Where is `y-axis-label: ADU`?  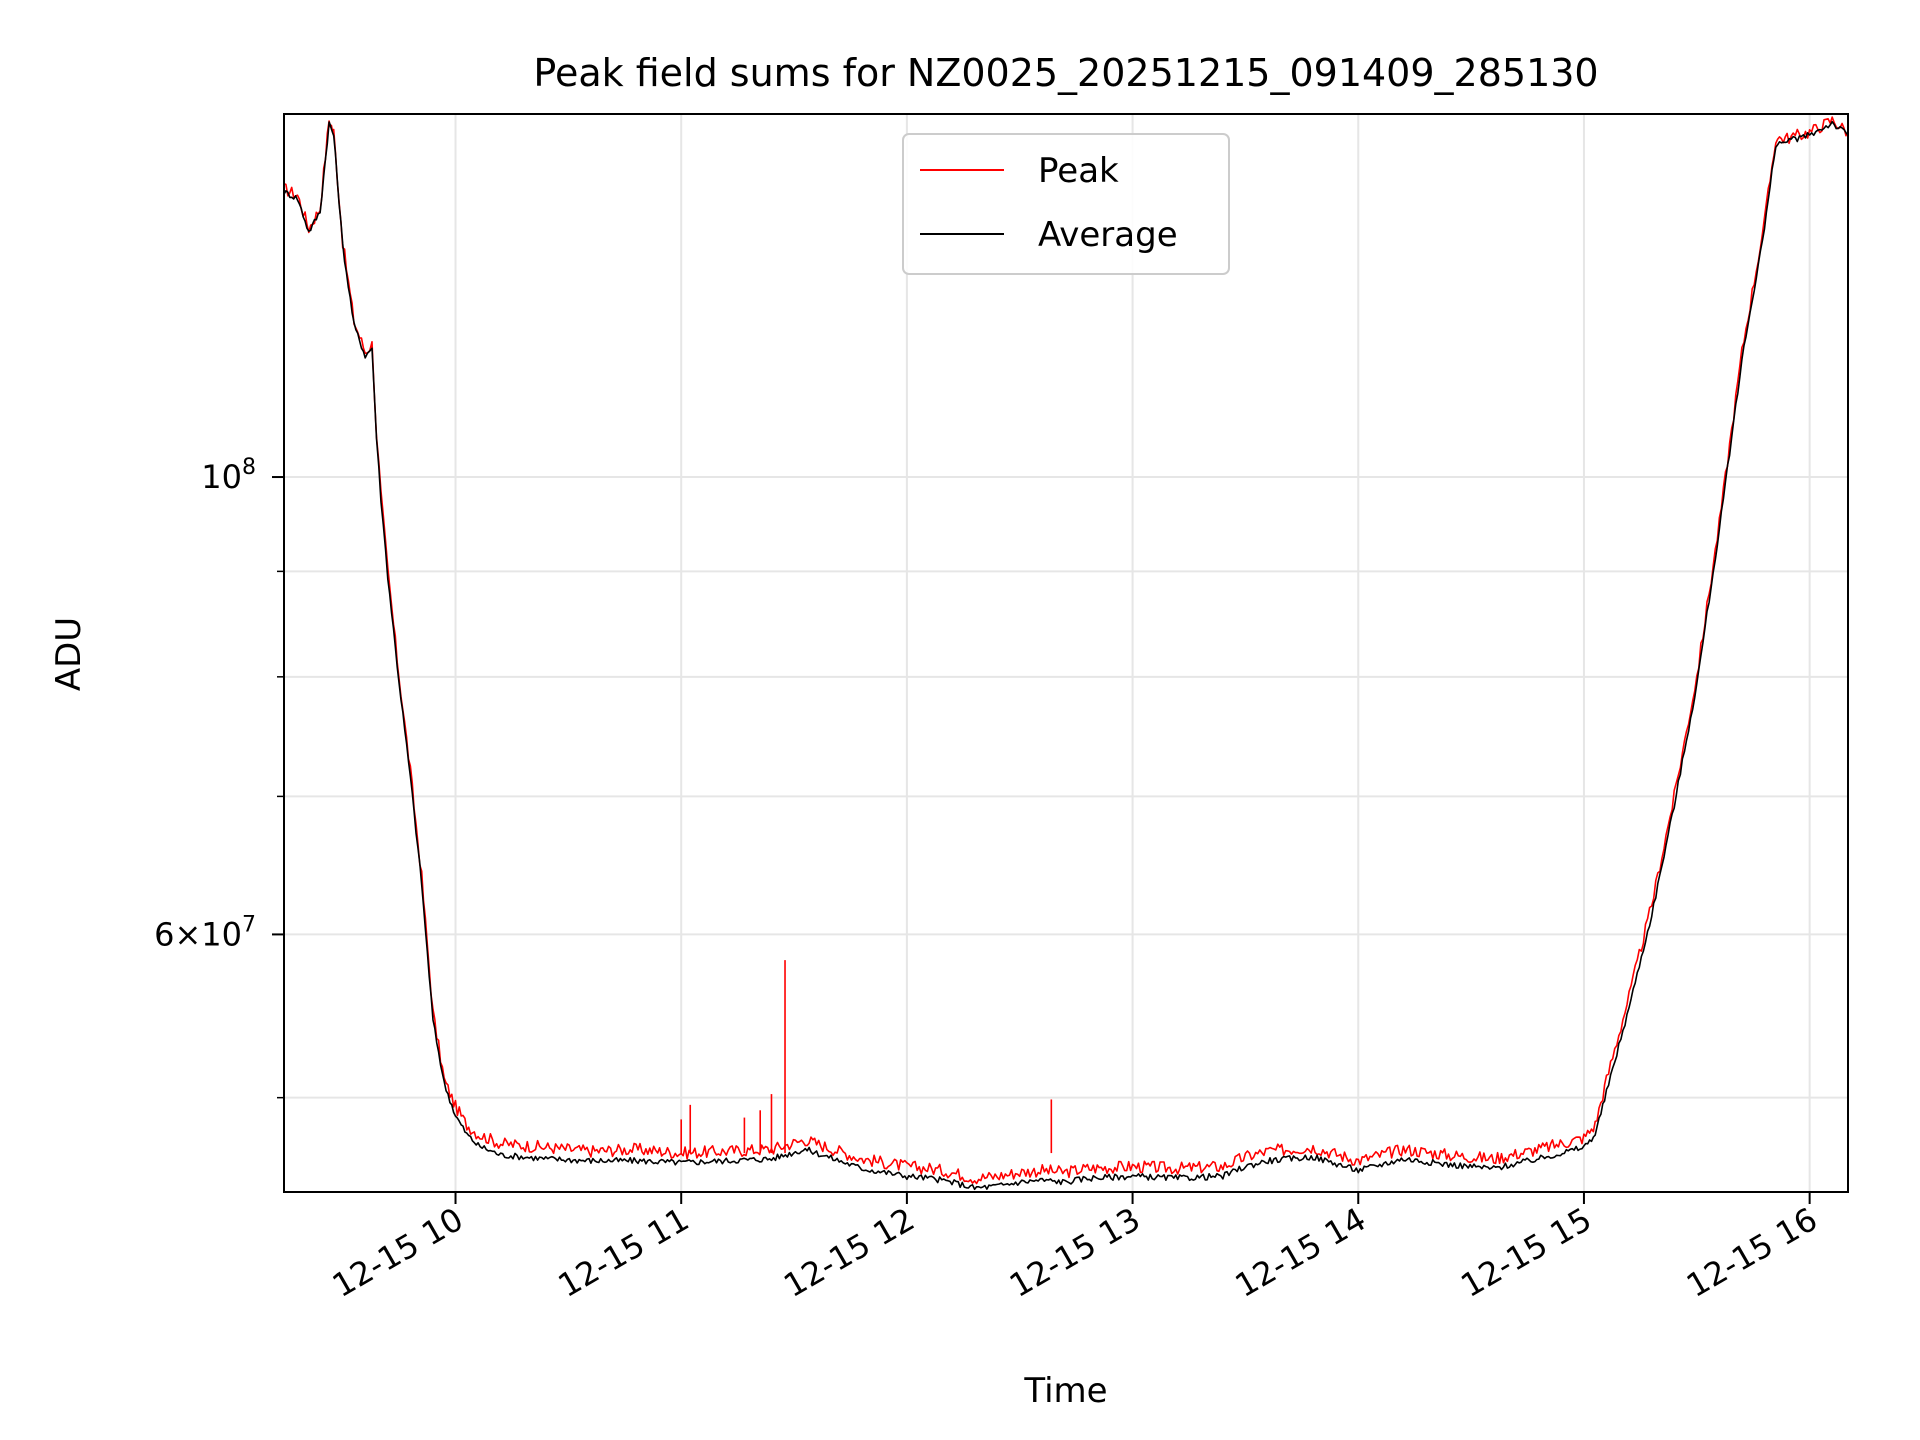 y-axis-label: ADU is located at coordinates (69, 654).